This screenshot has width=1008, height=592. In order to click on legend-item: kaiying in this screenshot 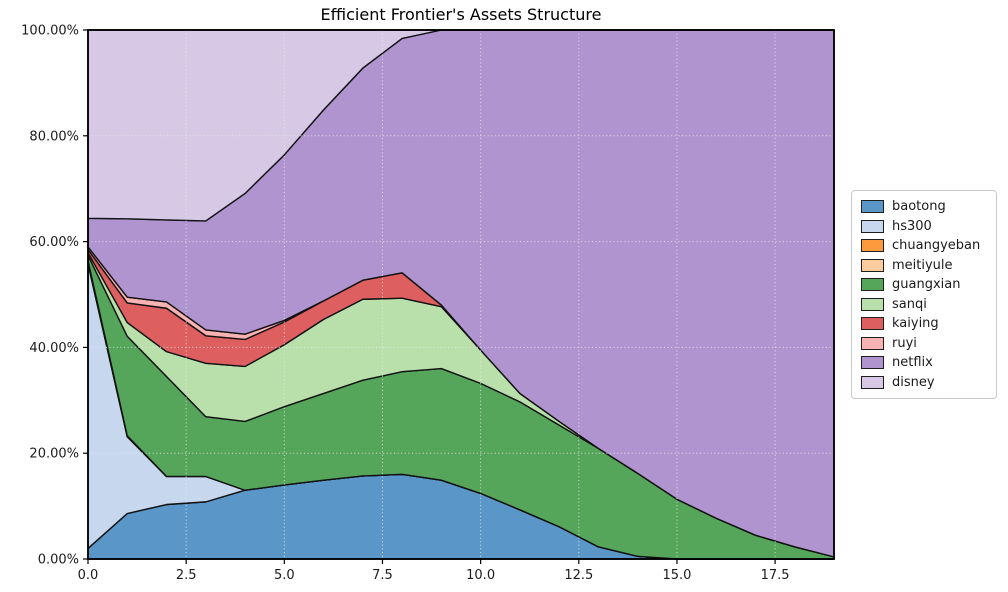, I will do `click(924, 324)`.